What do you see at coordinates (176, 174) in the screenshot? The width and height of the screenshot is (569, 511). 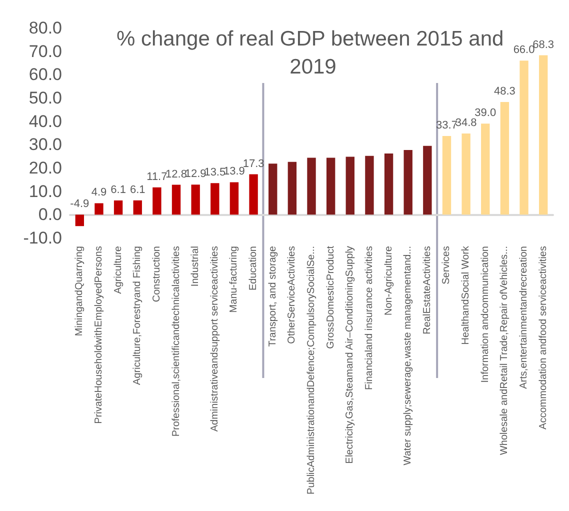 I see `data-label: 12.8` at bounding box center [176, 174].